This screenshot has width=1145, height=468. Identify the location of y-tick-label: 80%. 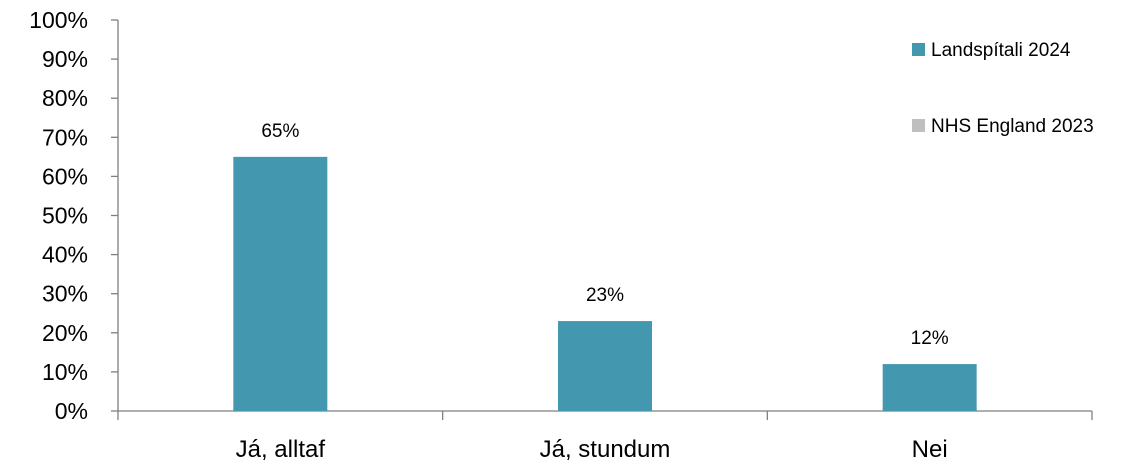
(65, 98).